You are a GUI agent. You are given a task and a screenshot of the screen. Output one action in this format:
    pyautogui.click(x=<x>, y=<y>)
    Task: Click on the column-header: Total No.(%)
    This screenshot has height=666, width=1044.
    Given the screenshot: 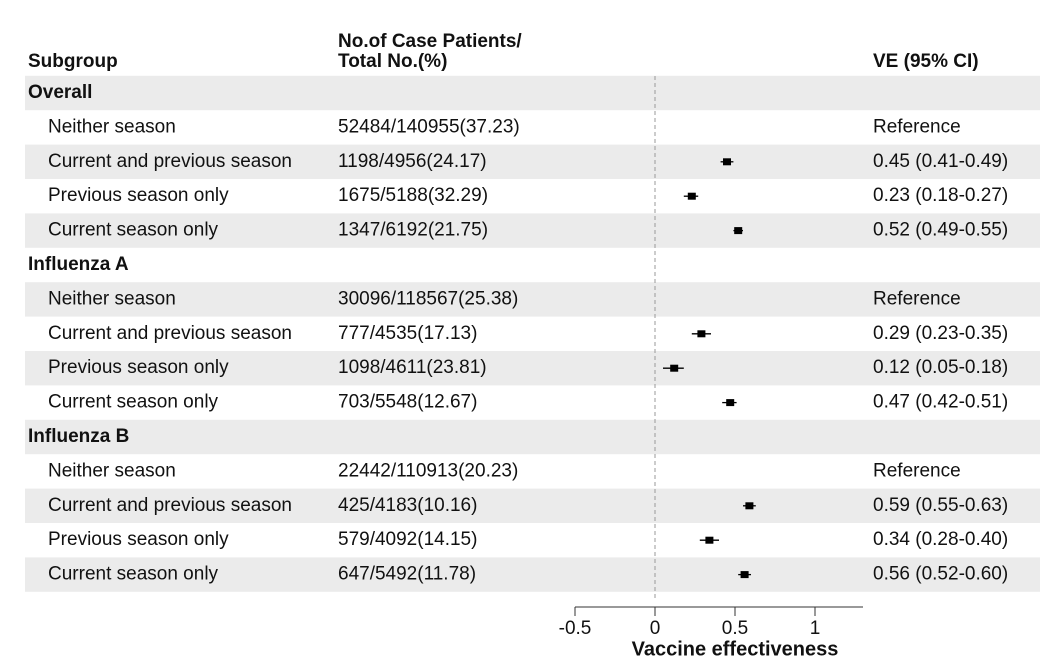 What is the action you would take?
    pyautogui.click(x=392, y=61)
    